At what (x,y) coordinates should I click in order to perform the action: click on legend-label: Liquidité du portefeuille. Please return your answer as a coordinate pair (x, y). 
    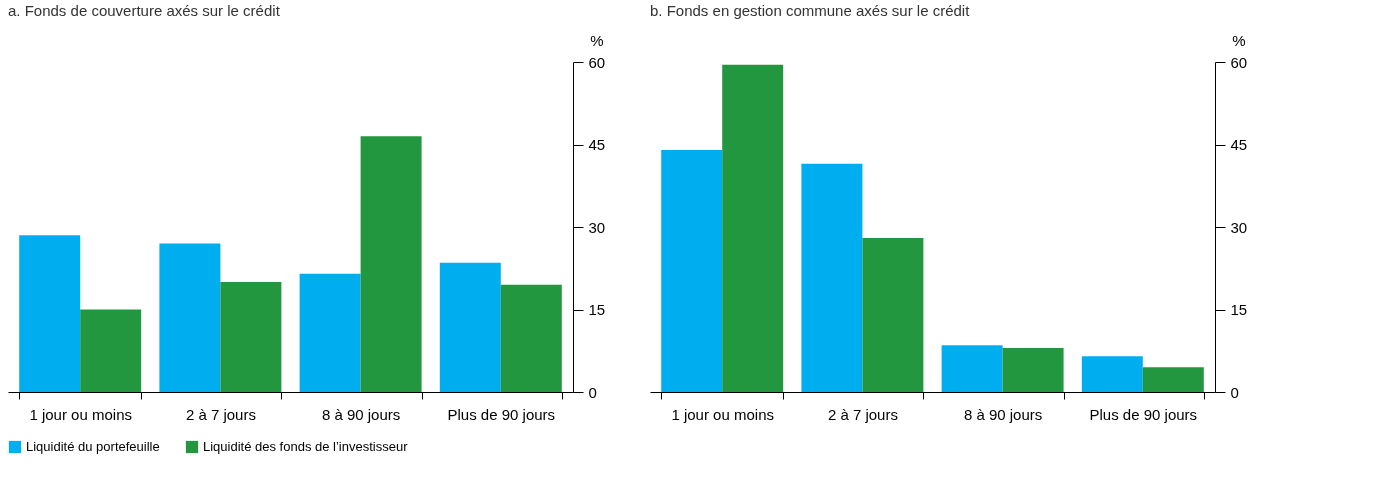
    Looking at the image, I should click on (93, 446).